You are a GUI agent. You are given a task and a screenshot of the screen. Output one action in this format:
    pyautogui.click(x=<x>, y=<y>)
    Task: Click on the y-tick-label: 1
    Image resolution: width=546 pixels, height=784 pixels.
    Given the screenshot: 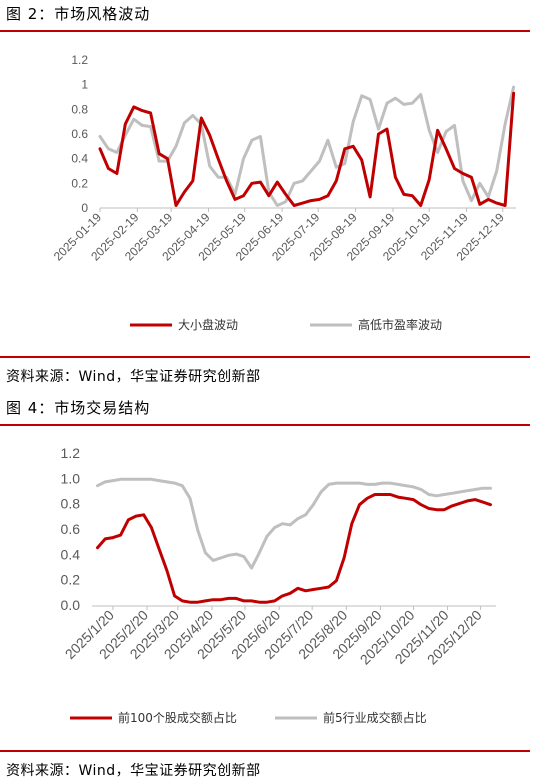 What is the action you would take?
    pyautogui.click(x=84, y=85)
    